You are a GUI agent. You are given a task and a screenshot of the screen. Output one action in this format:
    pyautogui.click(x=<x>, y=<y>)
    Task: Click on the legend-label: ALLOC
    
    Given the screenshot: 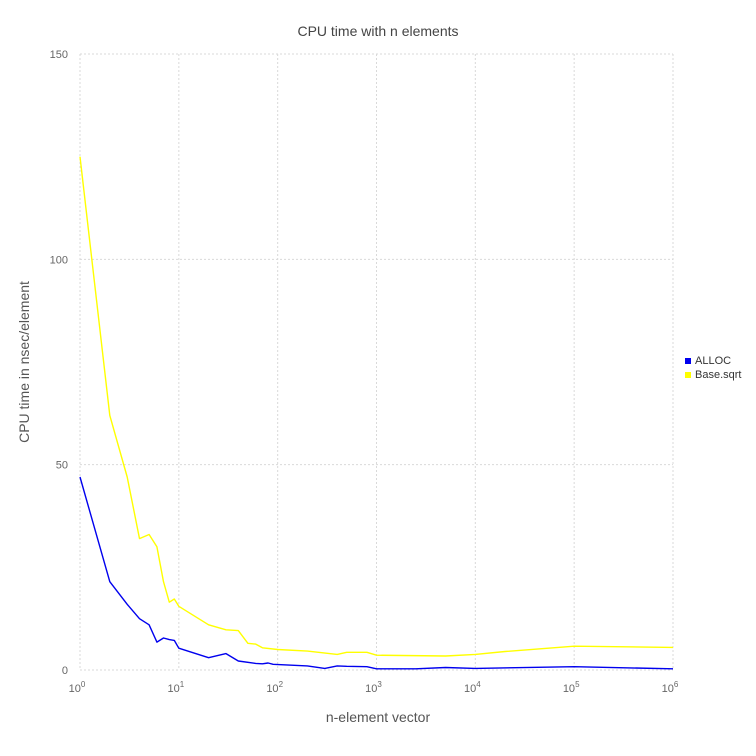 What is the action you would take?
    pyautogui.click(x=713, y=361)
    